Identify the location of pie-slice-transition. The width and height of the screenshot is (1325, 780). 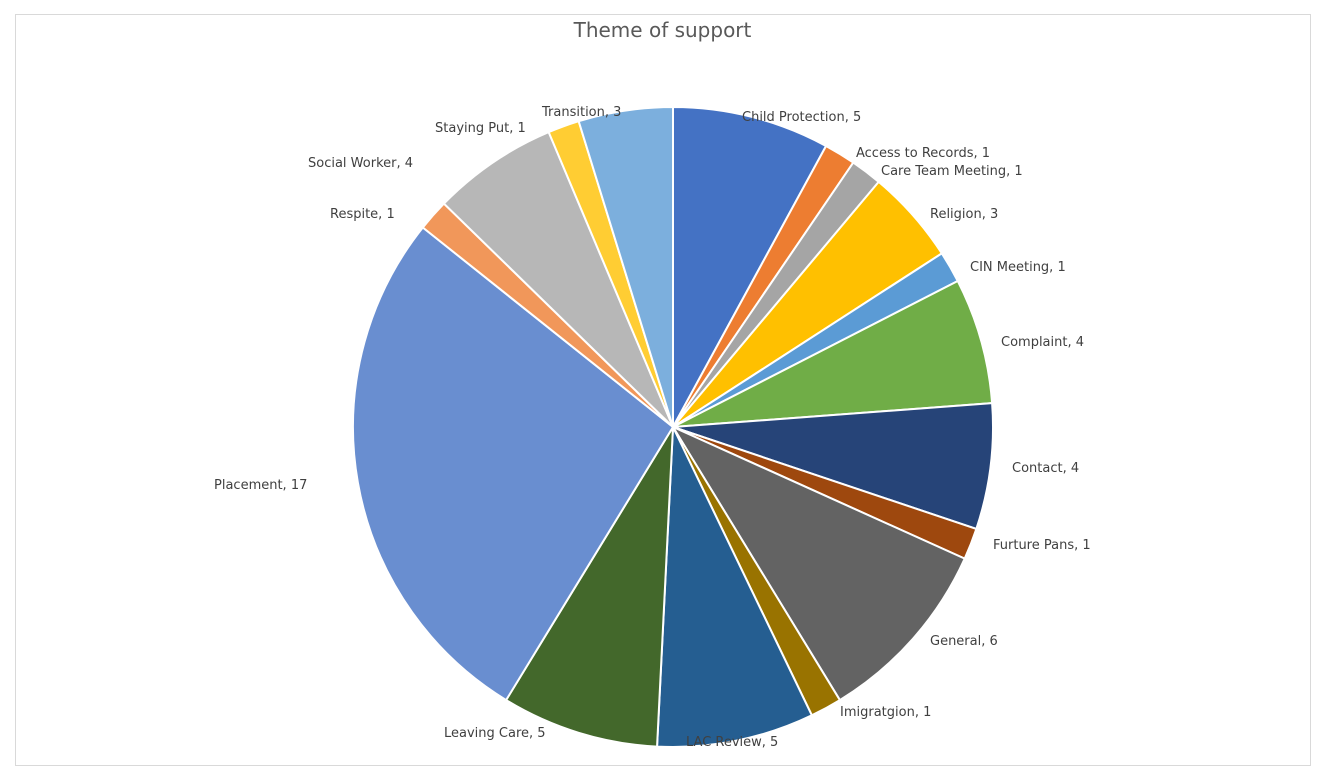
(625, 266).